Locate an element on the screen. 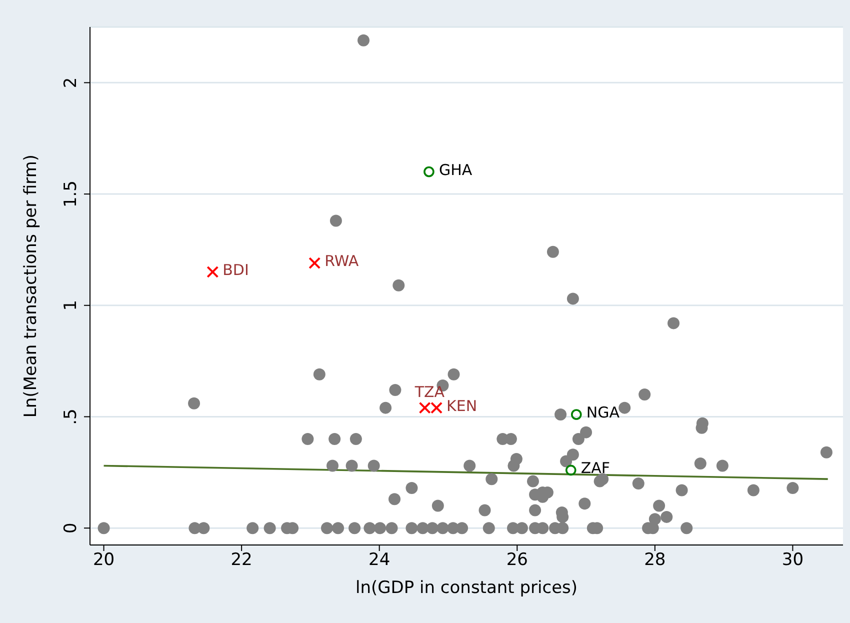 This screenshot has height=623, width=850. x-tick-label: 26 is located at coordinates (517, 560).